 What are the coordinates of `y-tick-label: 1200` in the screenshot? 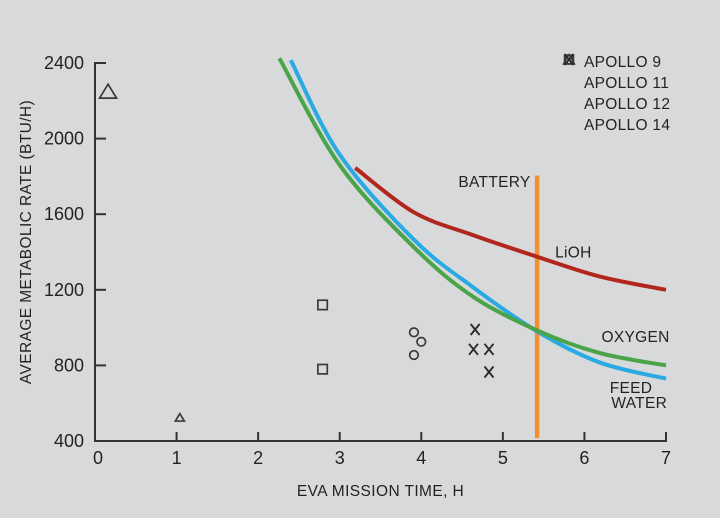 It's located at (64, 290).